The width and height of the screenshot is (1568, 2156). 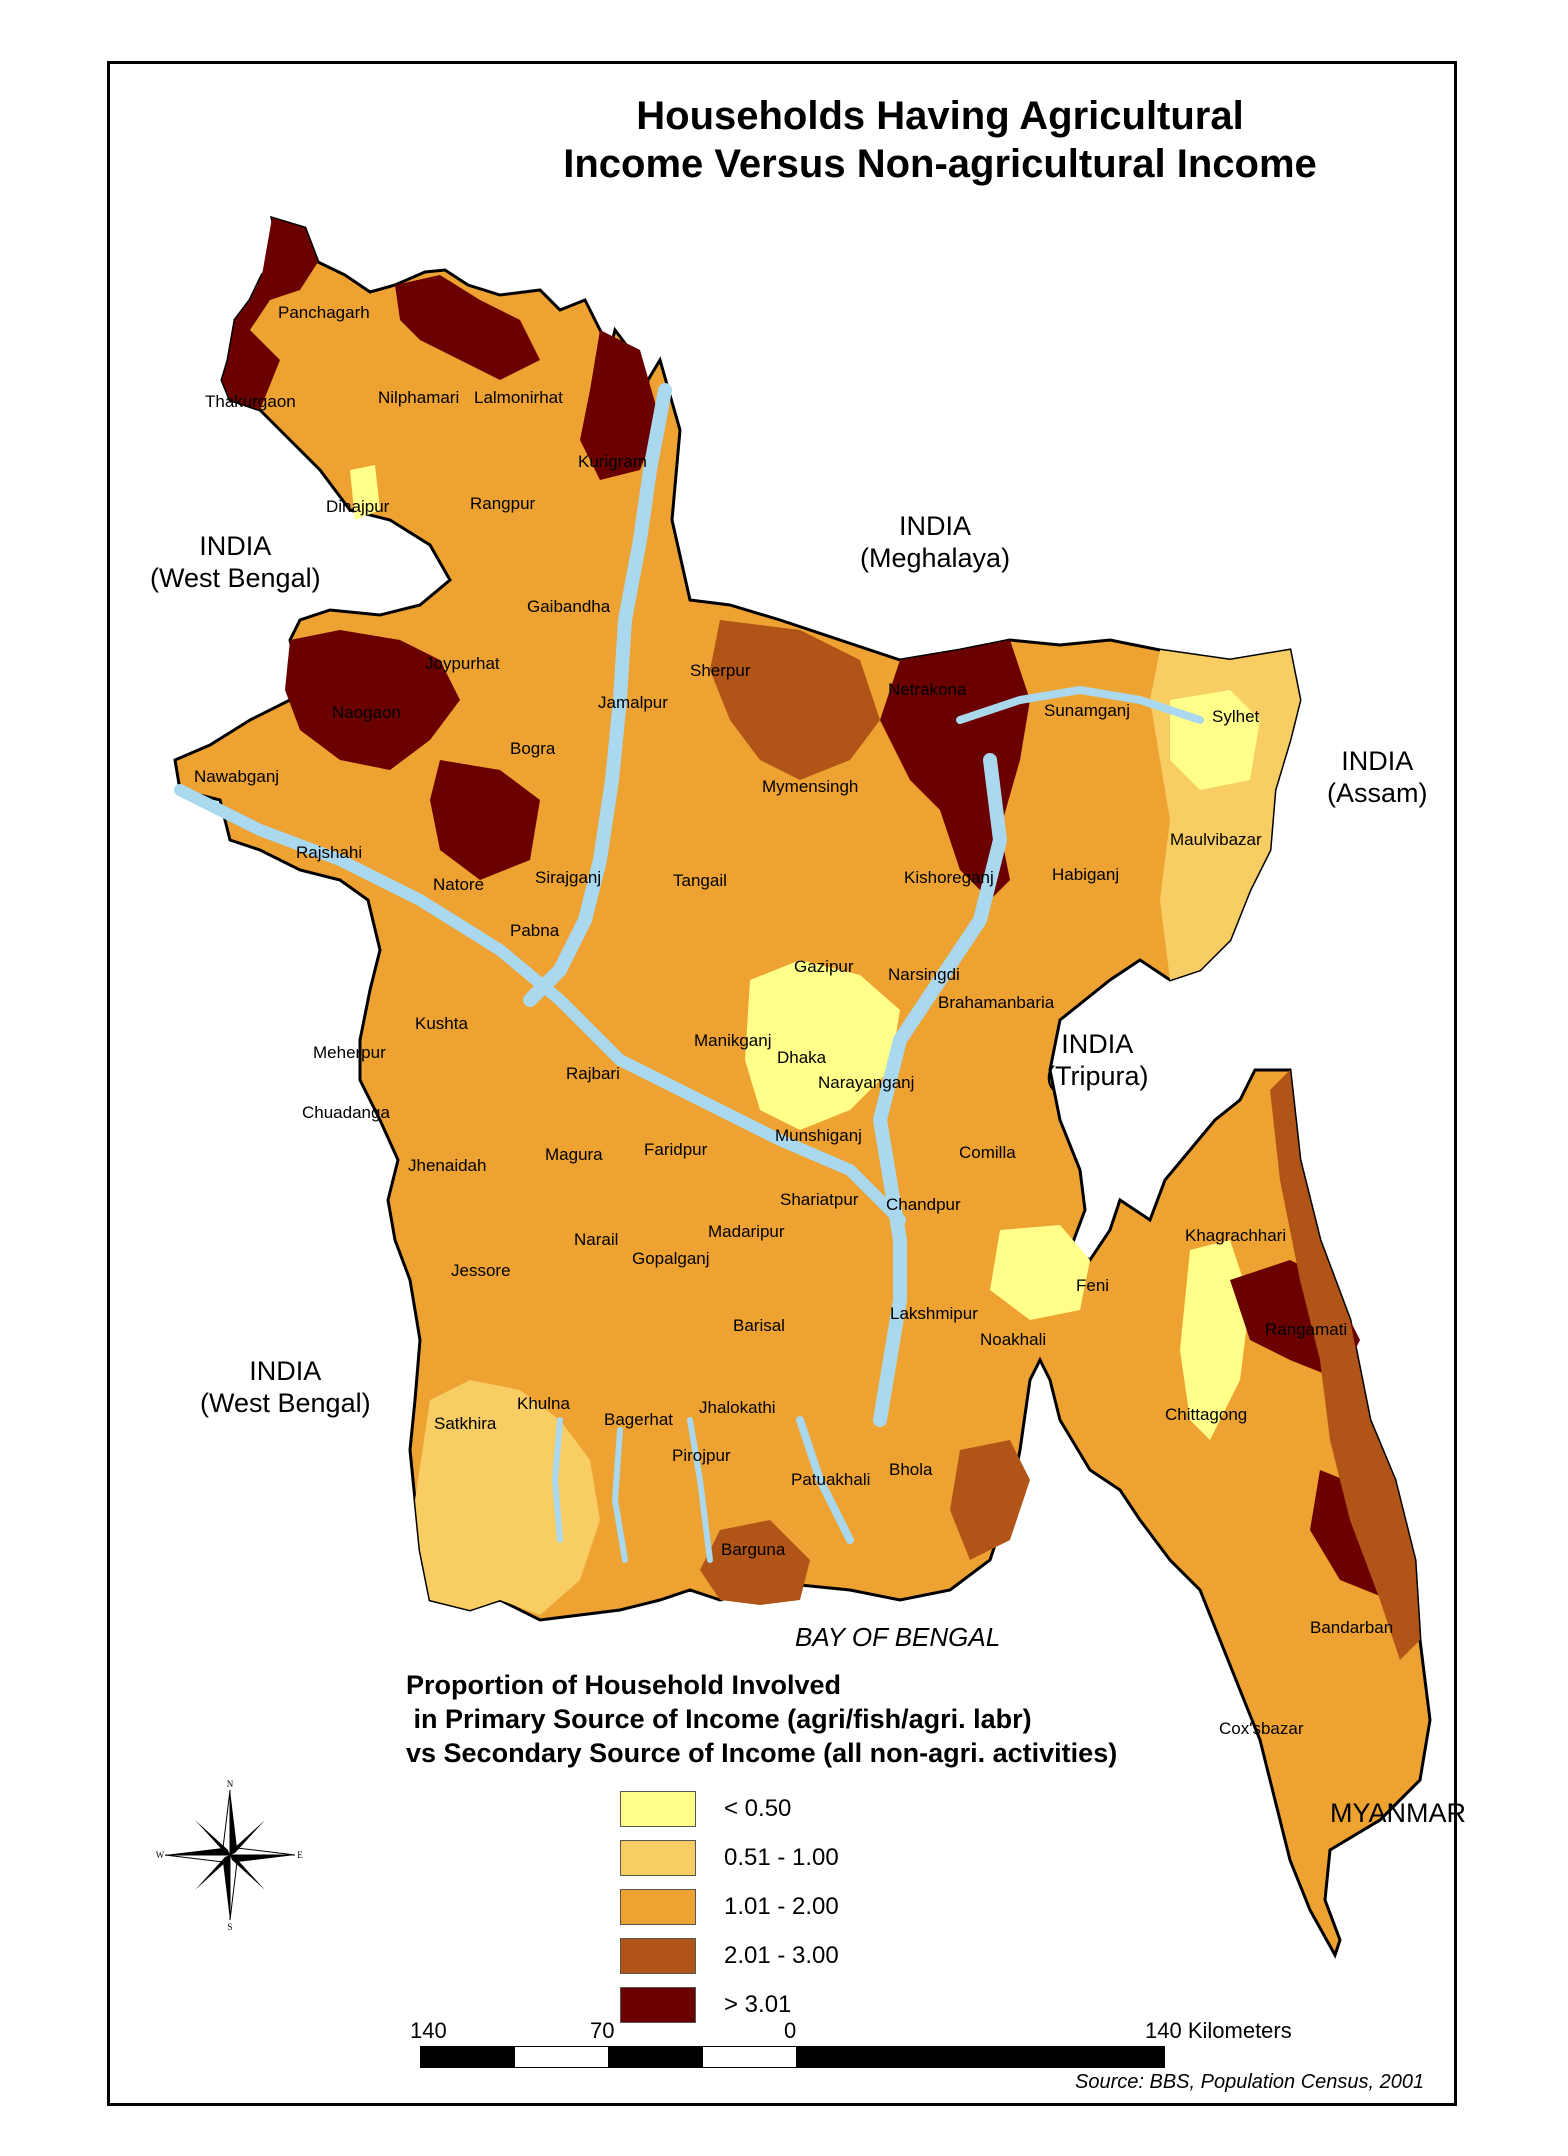 I want to click on compass-w: W, so click(x=160, y=1855).